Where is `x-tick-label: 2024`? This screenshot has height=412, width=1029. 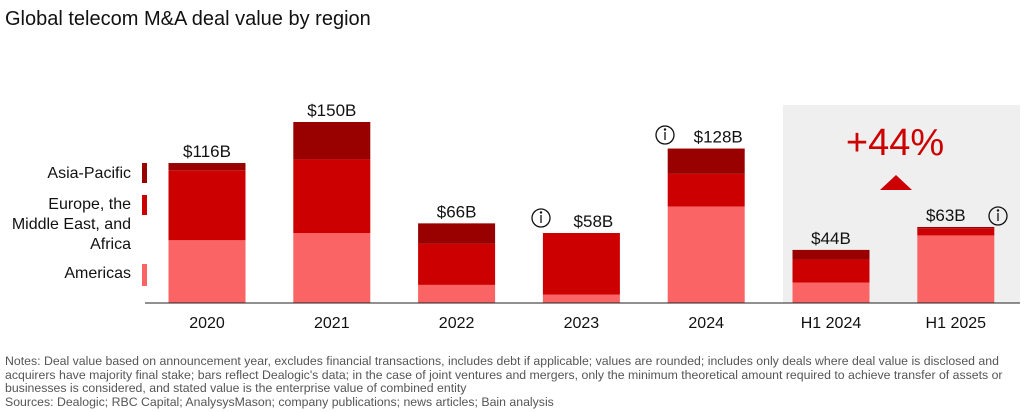
x-tick-label: 2024 is located at coordinates (706, 323).